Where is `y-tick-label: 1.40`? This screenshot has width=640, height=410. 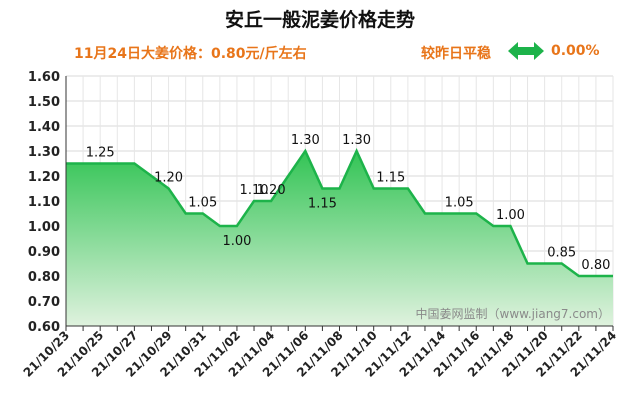
y-tick-label: 1.40 is located at coordinates (44, 127).